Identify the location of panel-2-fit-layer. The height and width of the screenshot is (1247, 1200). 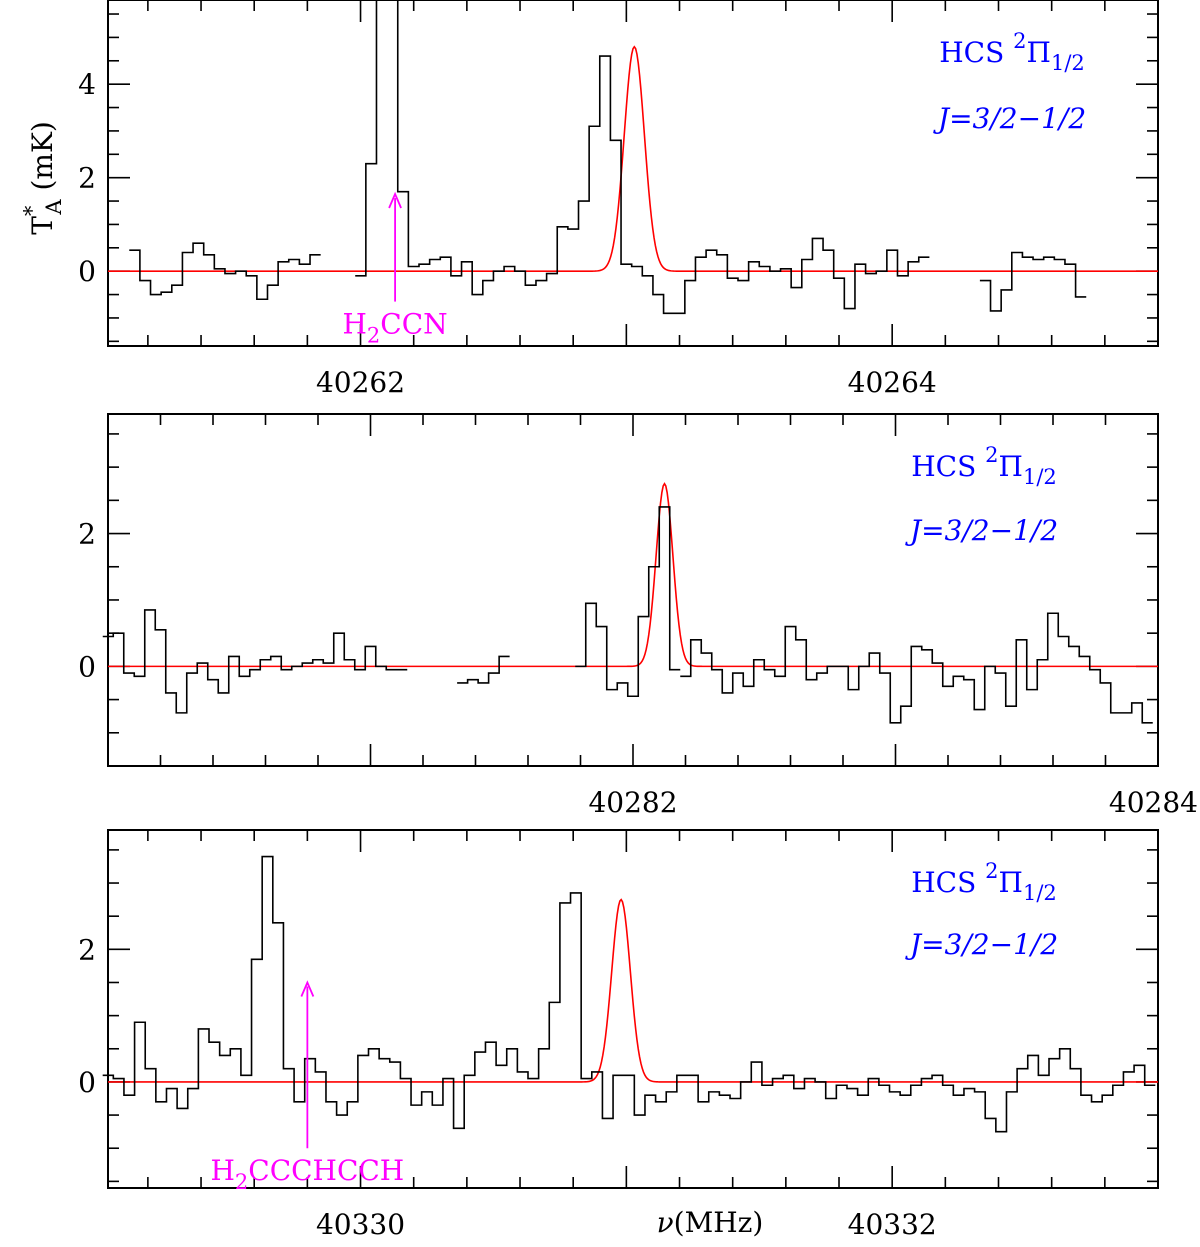
(633, 575).